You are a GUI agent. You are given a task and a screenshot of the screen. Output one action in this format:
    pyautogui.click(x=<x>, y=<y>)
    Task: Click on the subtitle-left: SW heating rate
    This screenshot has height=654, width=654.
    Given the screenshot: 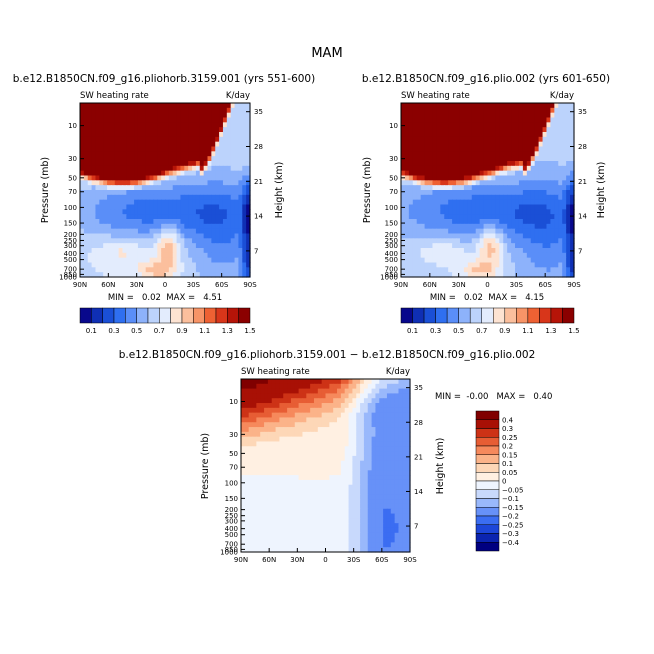 What is the action you would take?
    pyautogui.click(x=114, y=96)
    